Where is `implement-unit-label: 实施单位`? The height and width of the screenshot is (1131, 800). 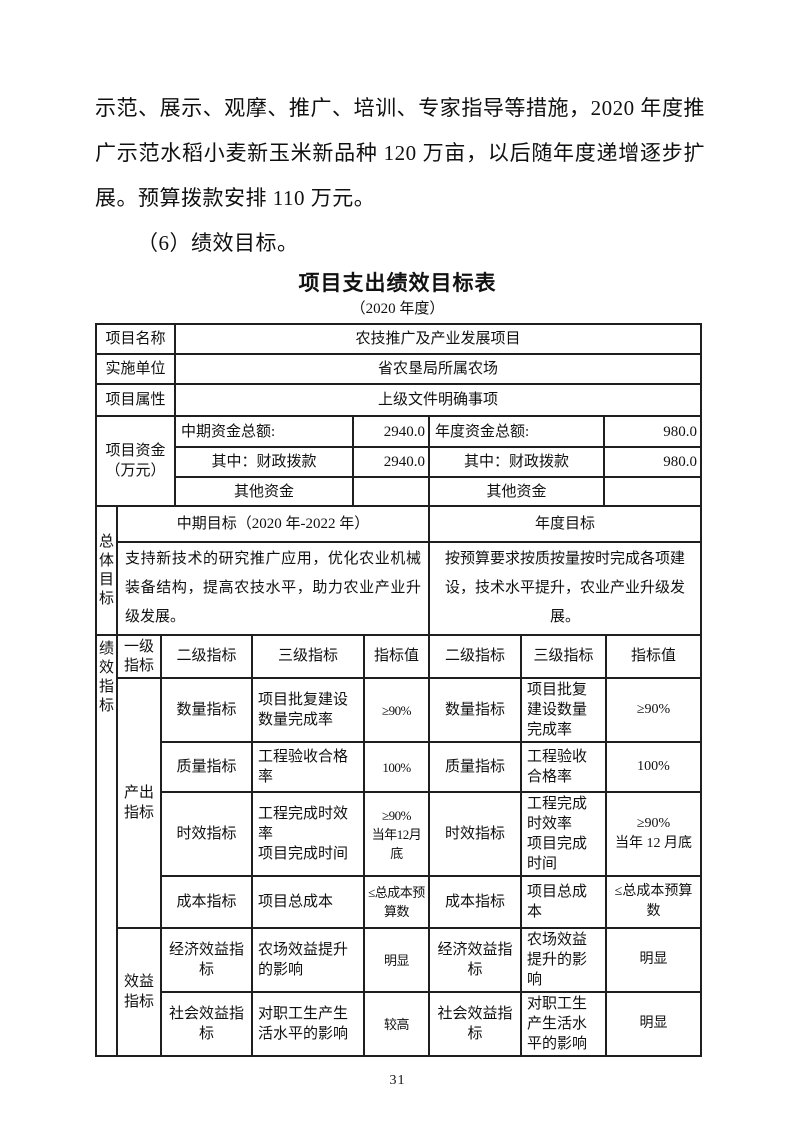
implement-unit-label: 实施单位 is located at coordinates (135, 369).